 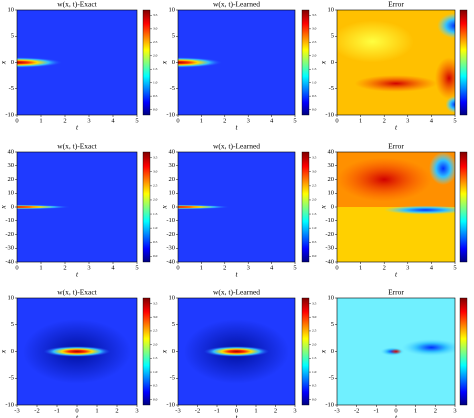 What do you see at coordinates (396, 292) in the screenshot?
I see `panel-title: Error` at bounding box center [396, 292].